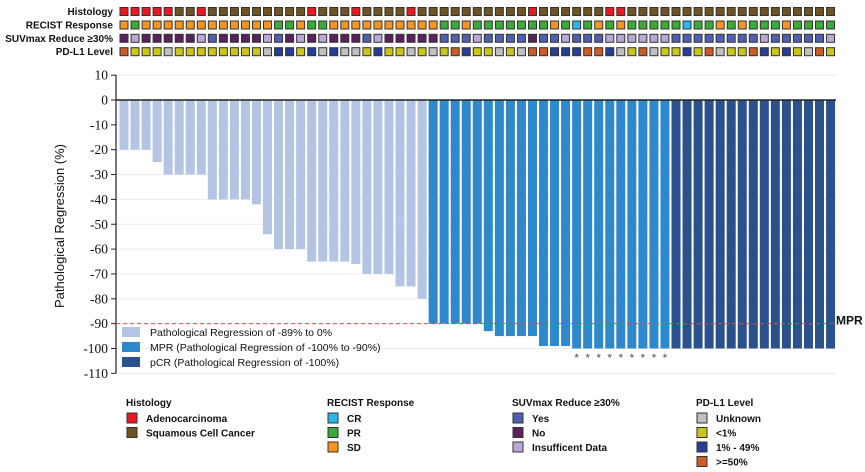 The image size is (865, 472). I want to click on track-legend-label: >=50%, so click(732, 463).